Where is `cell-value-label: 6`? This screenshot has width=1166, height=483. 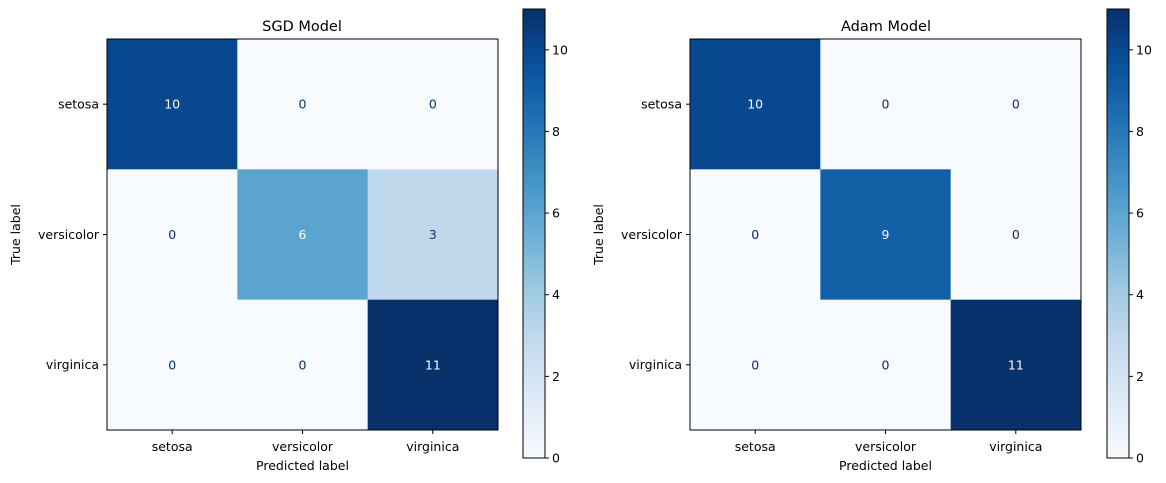
cell-value-label: 6 is located at coordinates (303, 234).